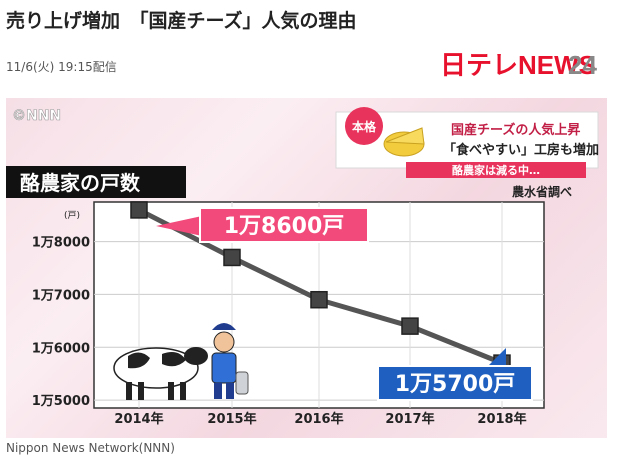 The height and width of the screenshot is (460, 619). I want to click on caption-line-2: 「食べやすい」工房も増加, so click(521, 150).